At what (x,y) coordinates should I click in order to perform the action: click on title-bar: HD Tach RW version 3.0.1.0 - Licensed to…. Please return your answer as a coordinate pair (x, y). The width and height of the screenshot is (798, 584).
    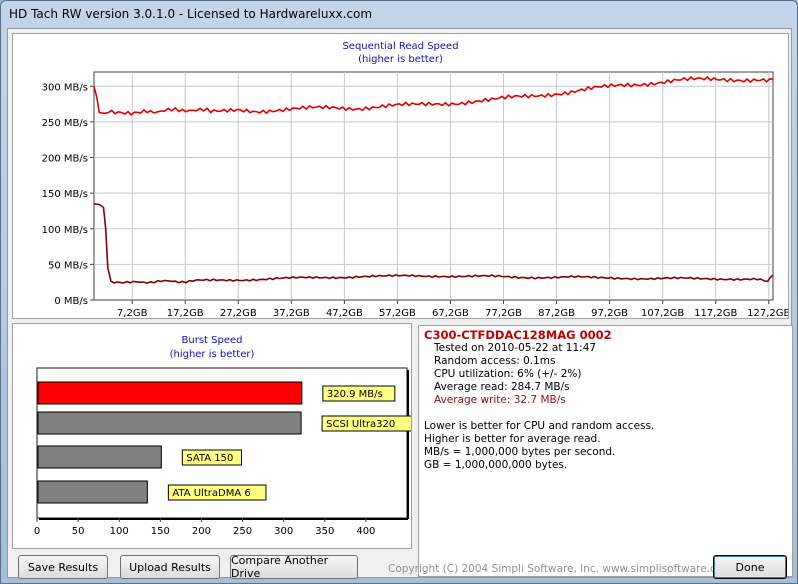
    Looking at the image, I should click on (399, 14).